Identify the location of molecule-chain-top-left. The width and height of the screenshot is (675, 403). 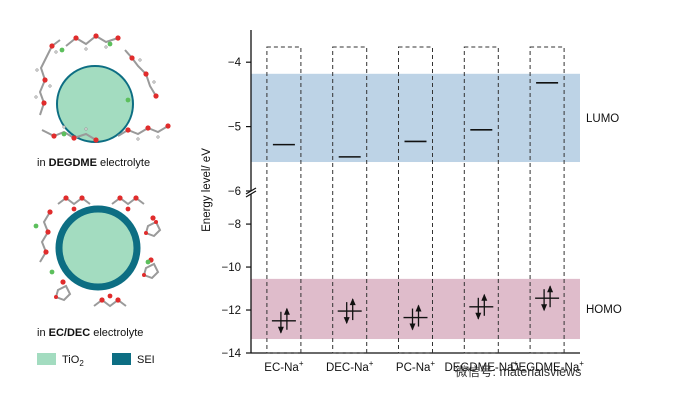
(47, 77).